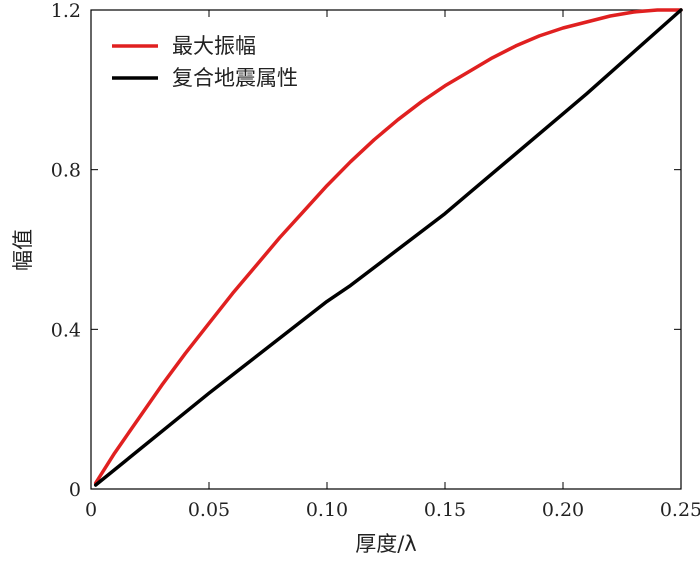  I want to click on legend-label-2: 复合地震属性, so click(235, 78).